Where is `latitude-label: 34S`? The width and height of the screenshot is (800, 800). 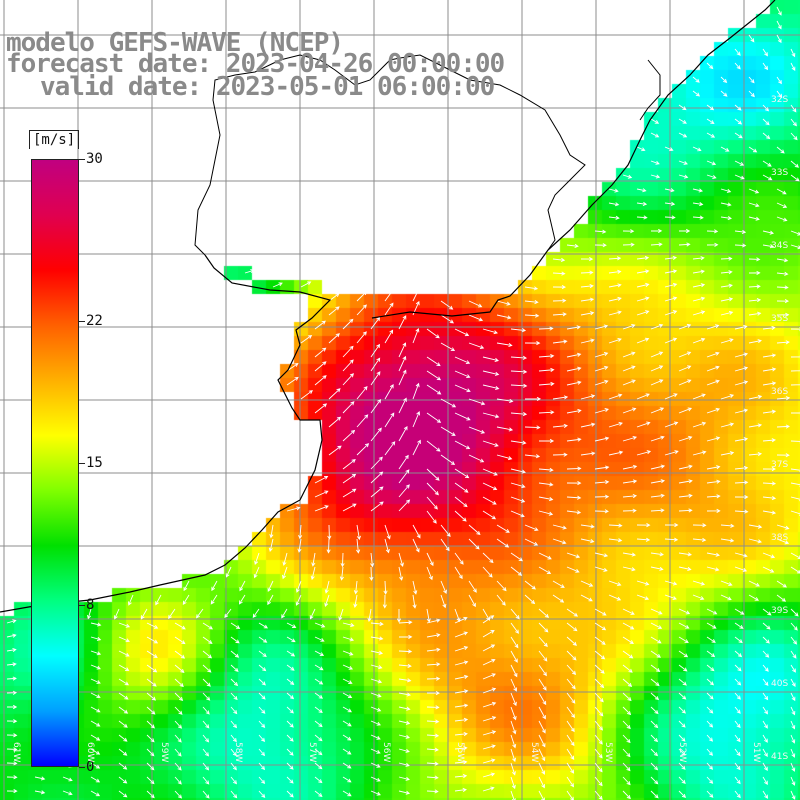 latitude-label: 34S is located at coordinates (780, 246).